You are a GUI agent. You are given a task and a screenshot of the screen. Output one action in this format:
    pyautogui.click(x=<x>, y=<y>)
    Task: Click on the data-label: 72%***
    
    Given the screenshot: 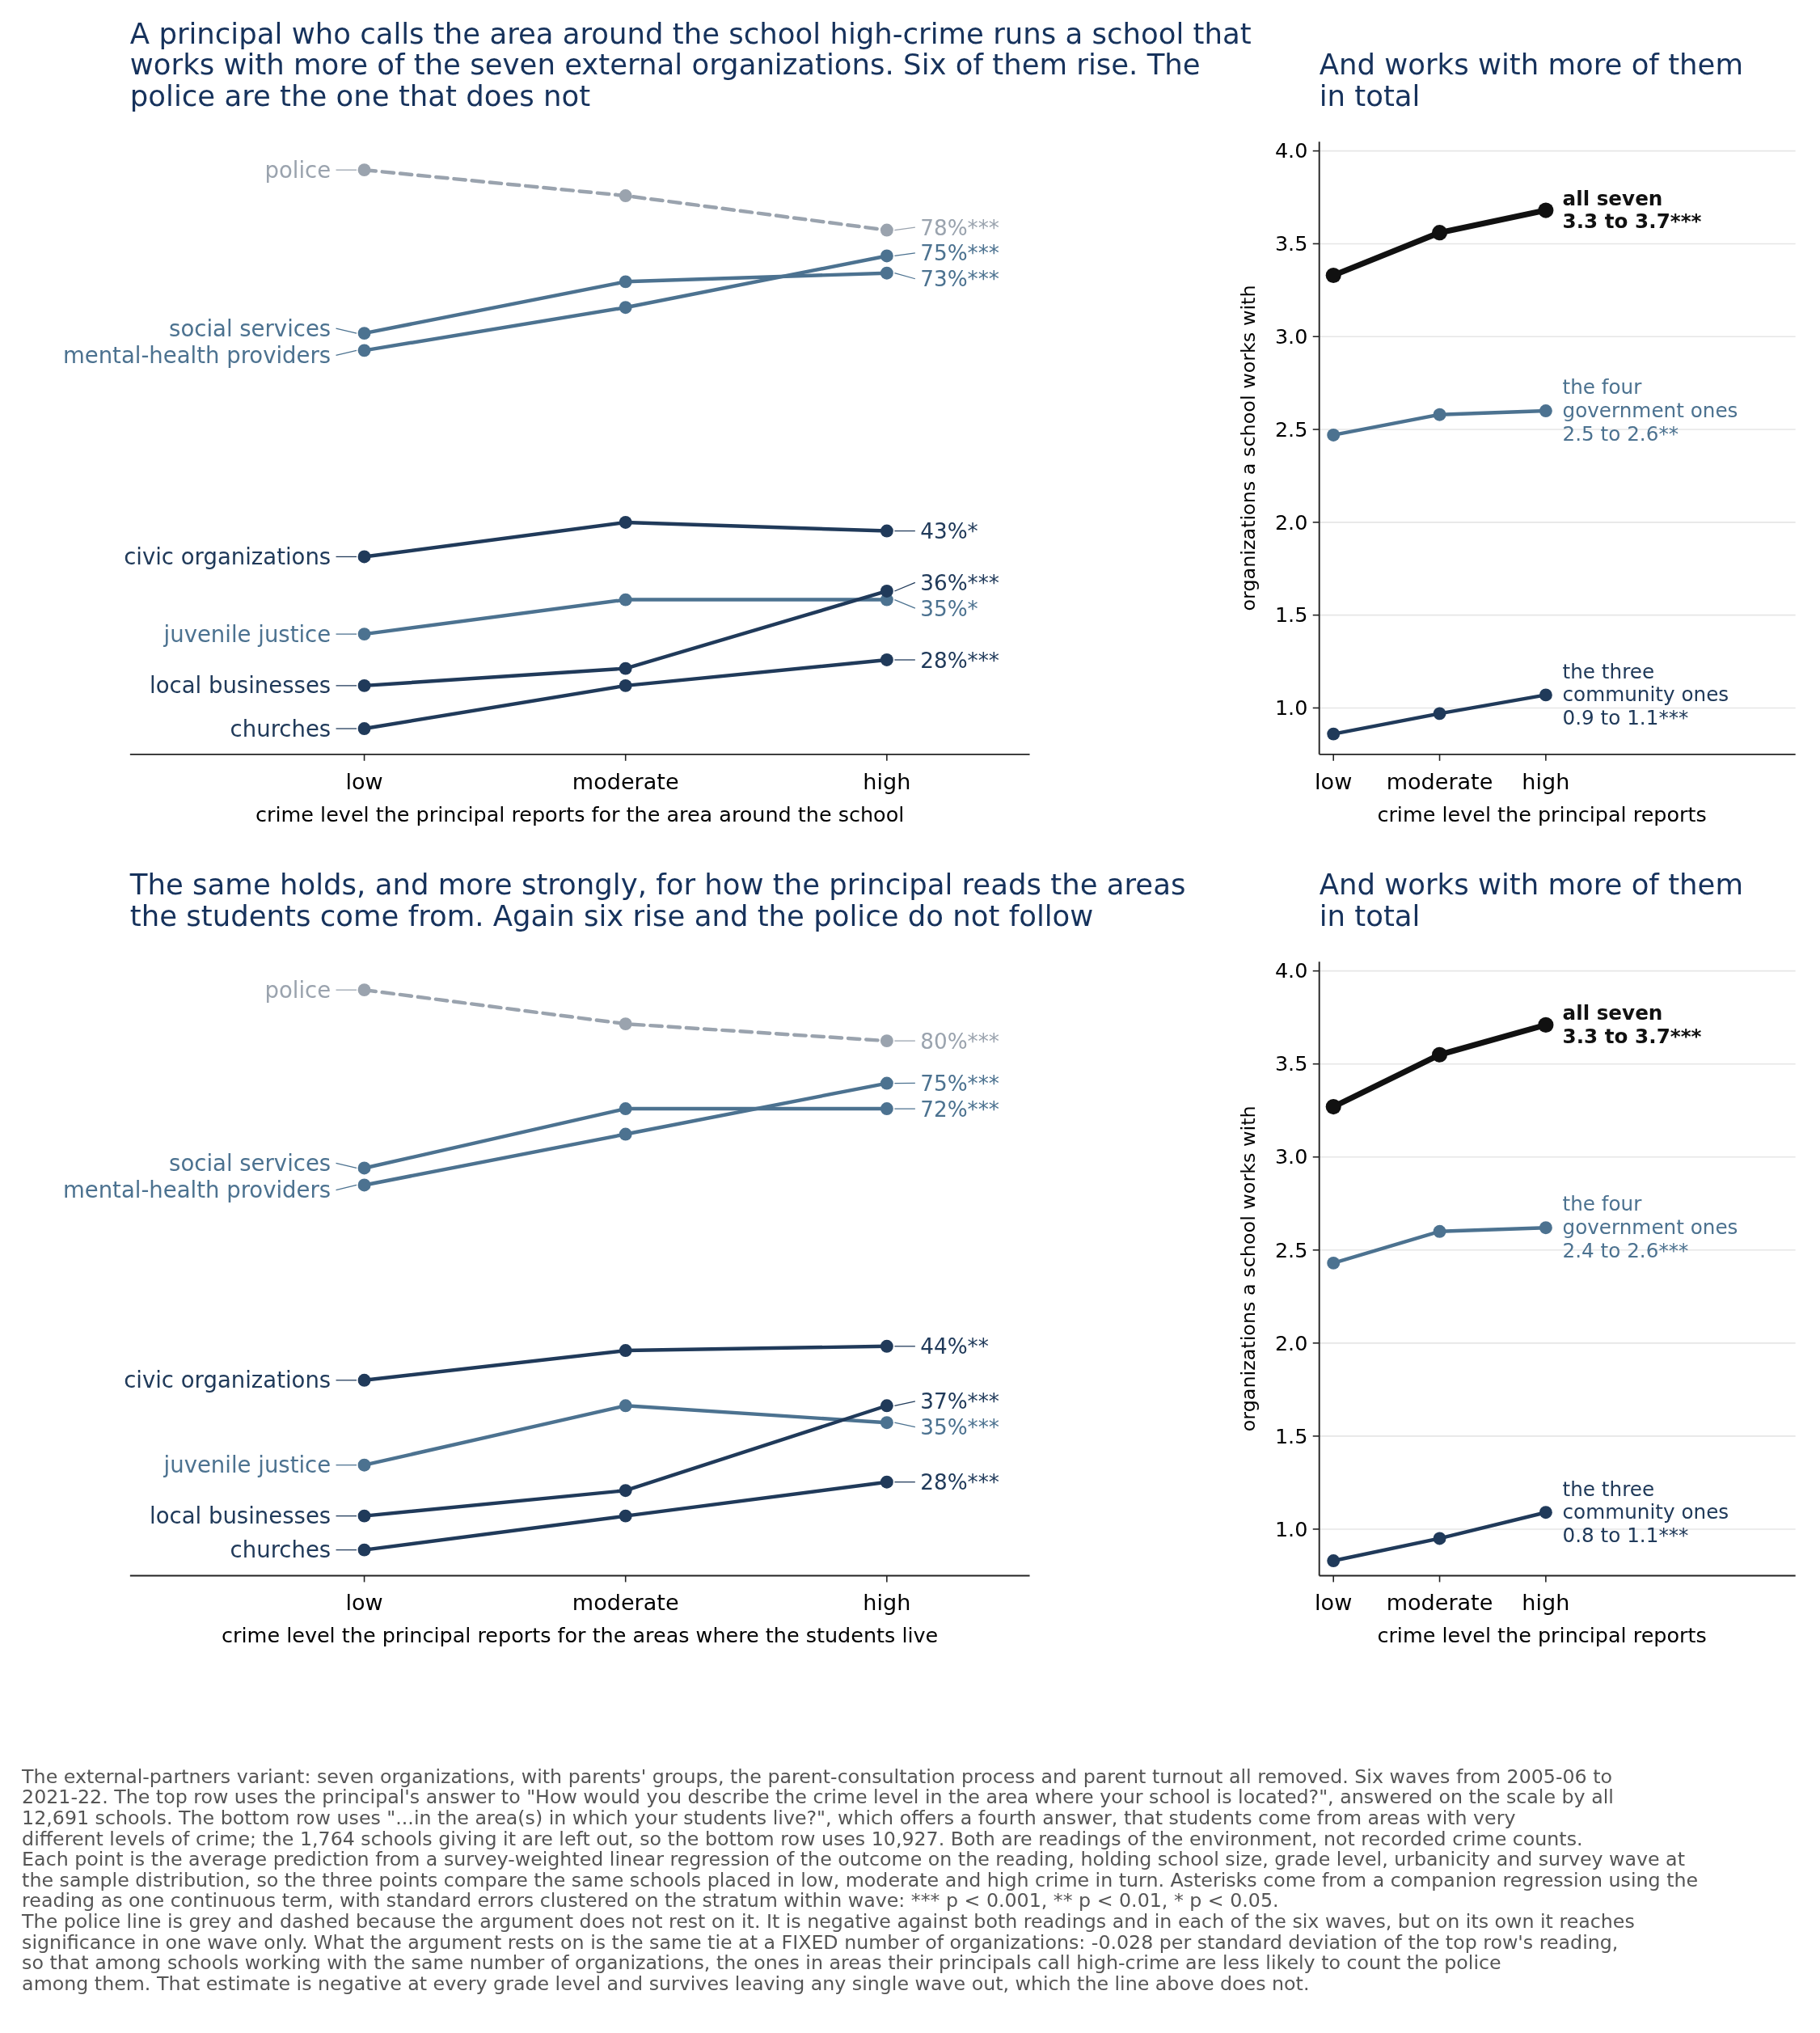 What is the action you would take?
    pyautogui.click(x=959, y=1109)
    